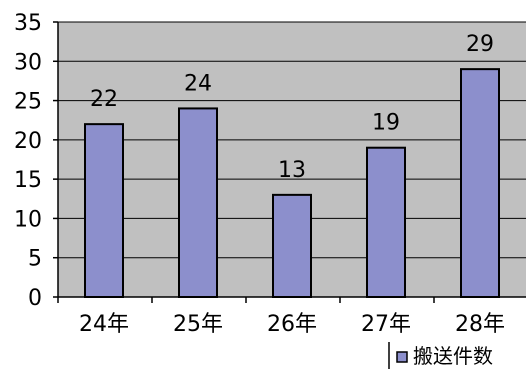  What do you see at coordinates (28, 102) in the screenshot?
I see `y-tick-label-25: 25` at bounding box center [28, 102].